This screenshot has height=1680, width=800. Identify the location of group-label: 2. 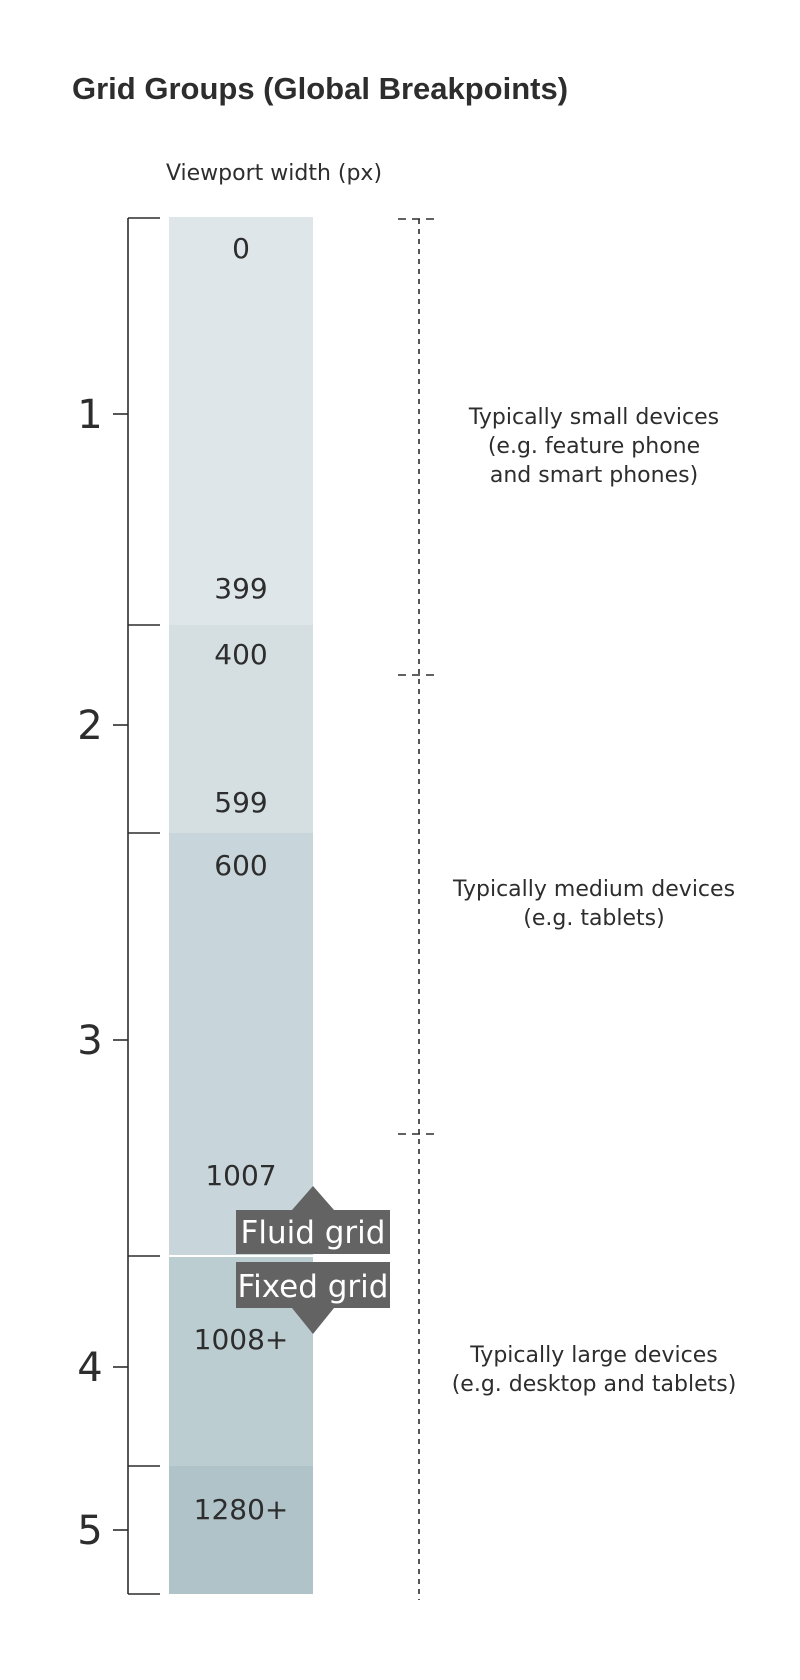
(89, 726).